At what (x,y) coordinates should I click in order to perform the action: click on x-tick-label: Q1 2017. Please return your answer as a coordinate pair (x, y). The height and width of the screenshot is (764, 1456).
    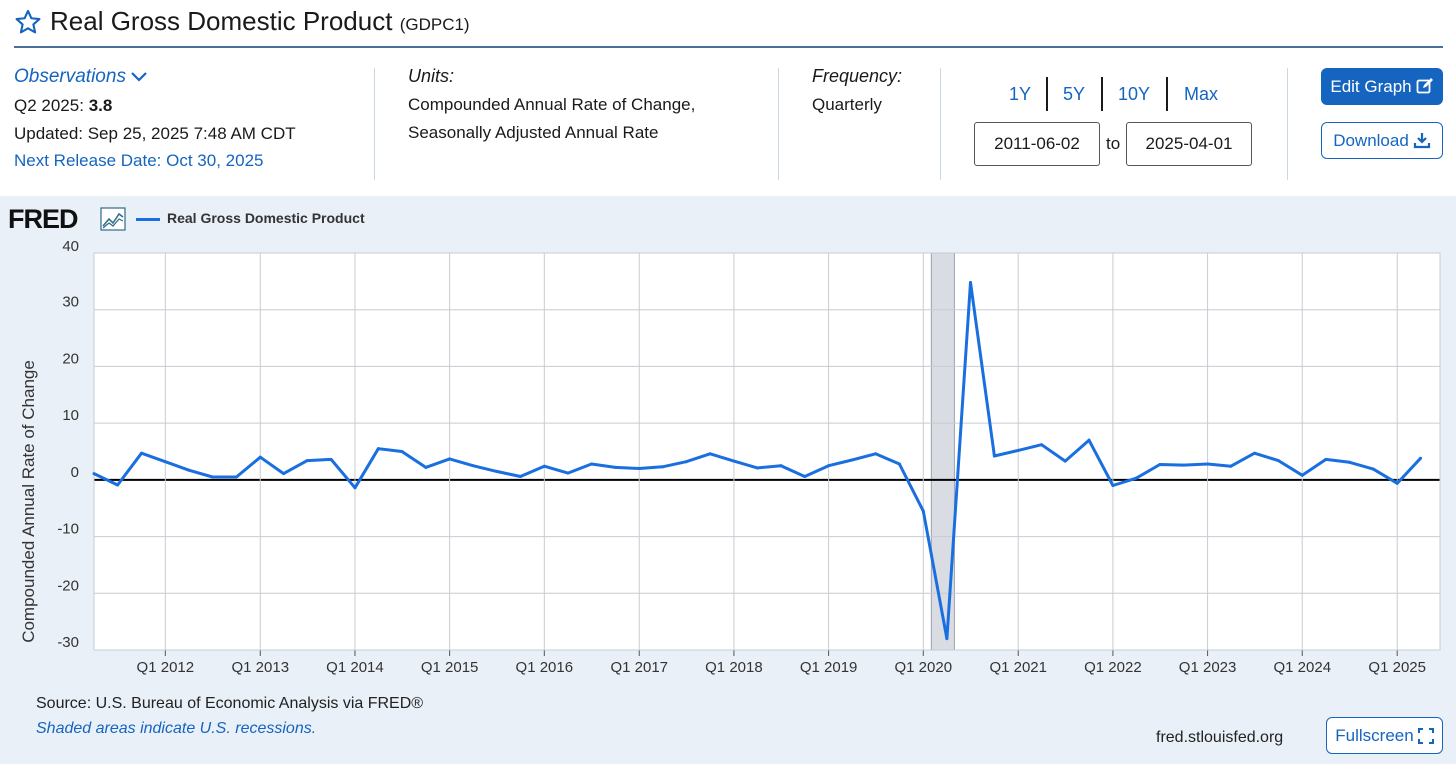
    Looking at the image, I should click on (639, 667).